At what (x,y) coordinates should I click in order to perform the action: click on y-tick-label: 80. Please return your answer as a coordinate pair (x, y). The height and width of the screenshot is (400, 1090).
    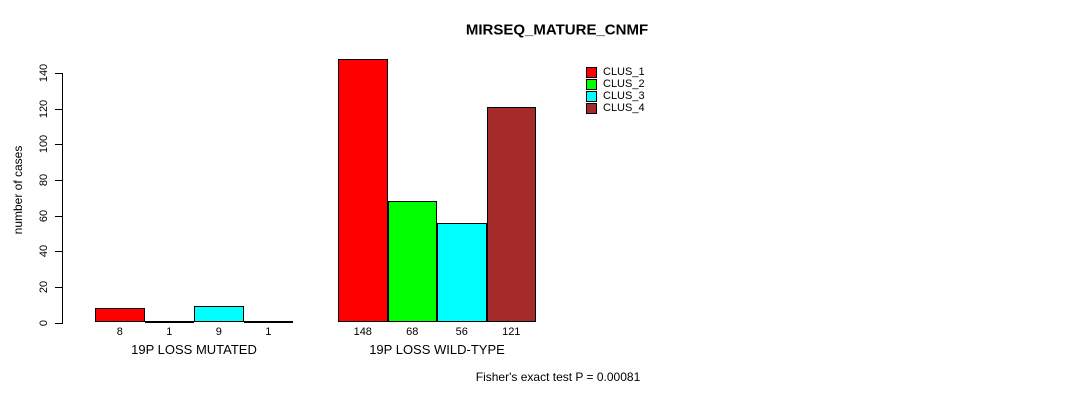
    Looking at the image, I should click on (44, 180).